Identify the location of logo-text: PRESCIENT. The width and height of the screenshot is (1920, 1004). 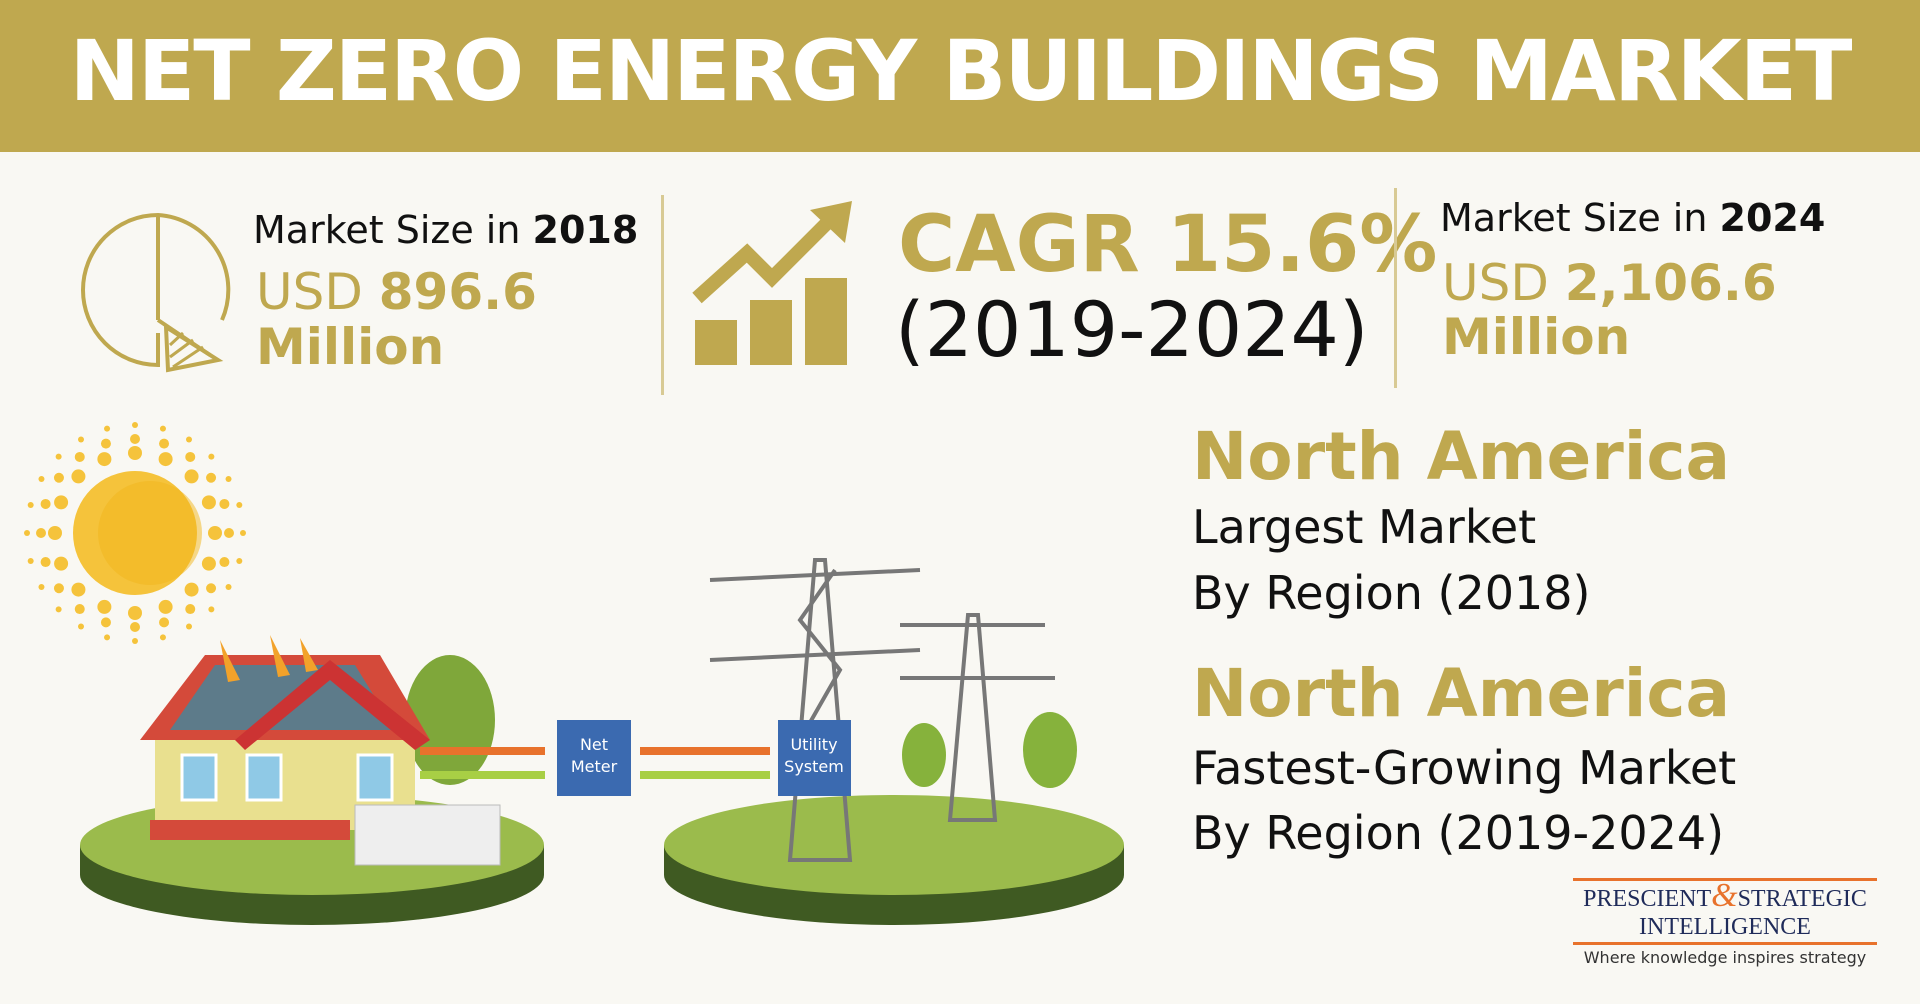
(1647, 899).